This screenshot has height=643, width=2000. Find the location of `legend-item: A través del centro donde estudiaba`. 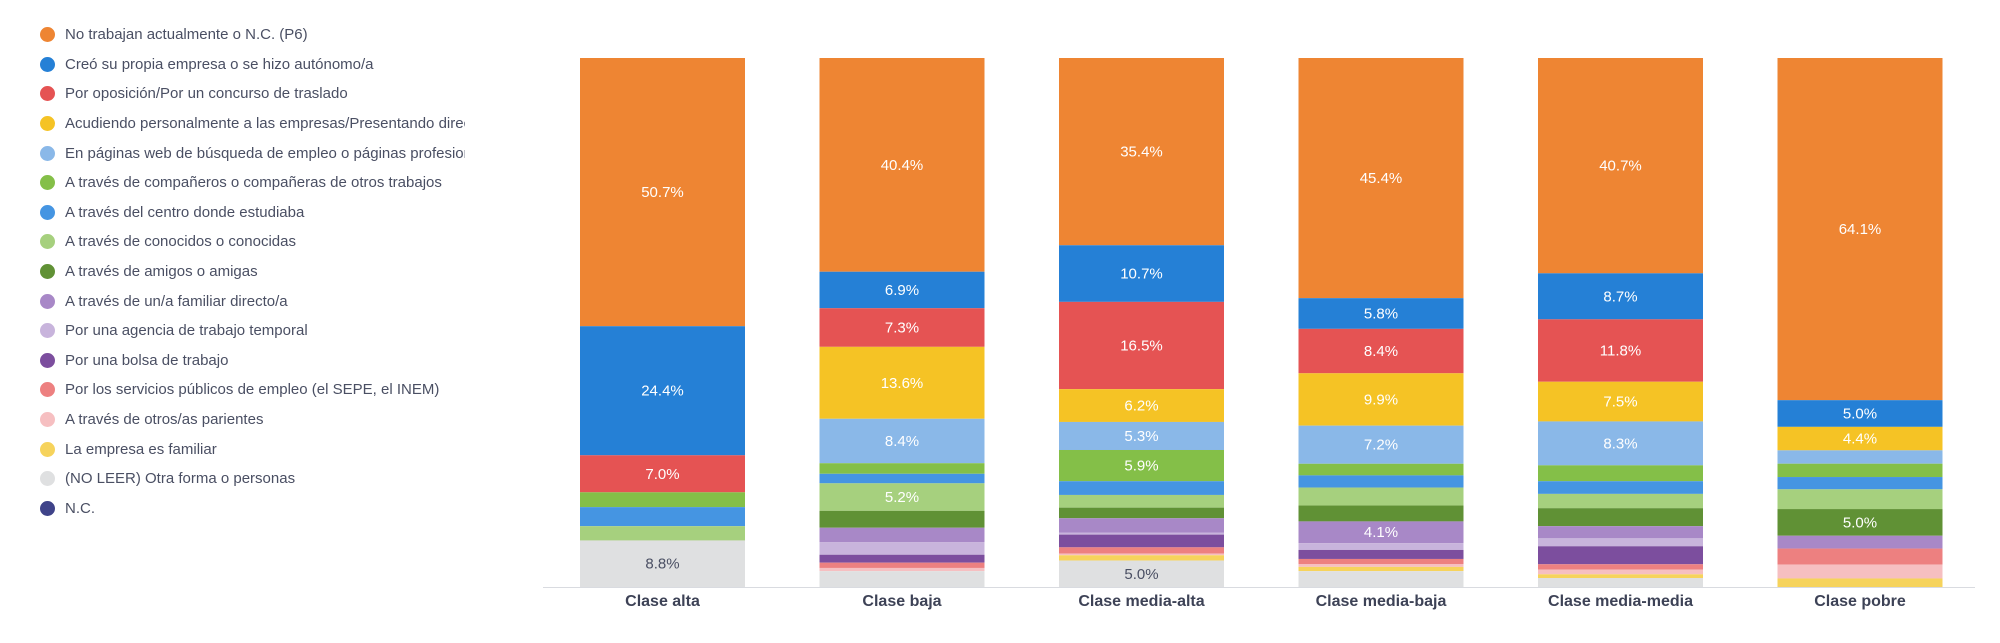

legend-item: A través del centro donde estudiaba is located at coordinates (255, 213).